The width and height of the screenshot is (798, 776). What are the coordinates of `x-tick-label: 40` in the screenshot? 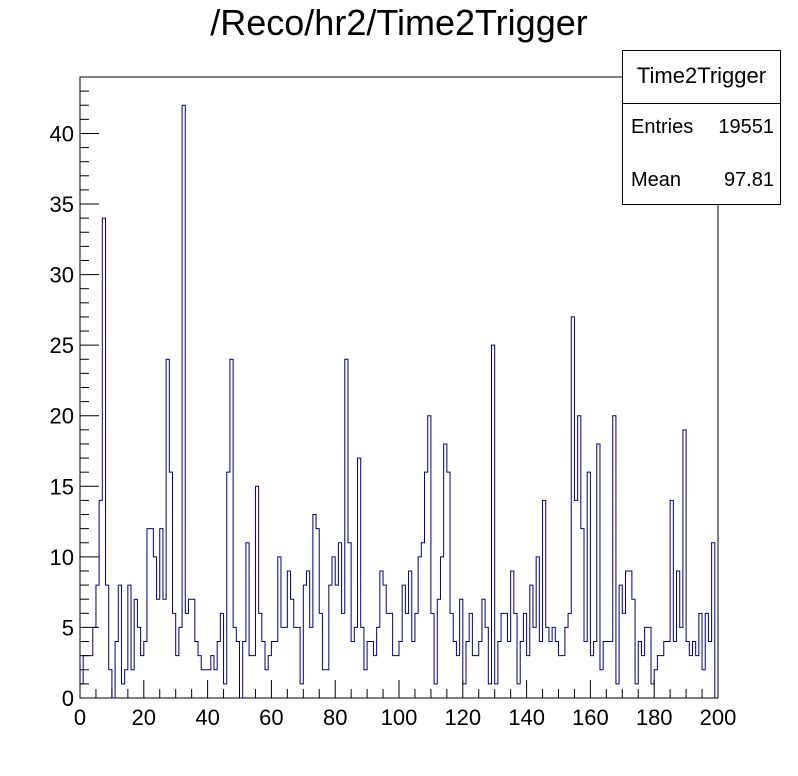 It's located at (207, 717).